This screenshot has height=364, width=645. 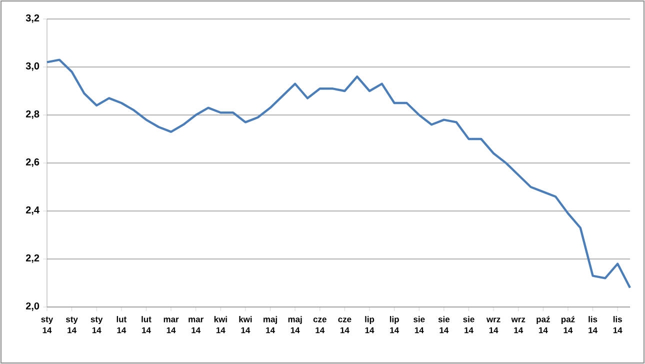 What do you see at coordinates (33, 258) in the screenshot?
I see `y-tick-label: 2,2` at bounding box center [33, 258].